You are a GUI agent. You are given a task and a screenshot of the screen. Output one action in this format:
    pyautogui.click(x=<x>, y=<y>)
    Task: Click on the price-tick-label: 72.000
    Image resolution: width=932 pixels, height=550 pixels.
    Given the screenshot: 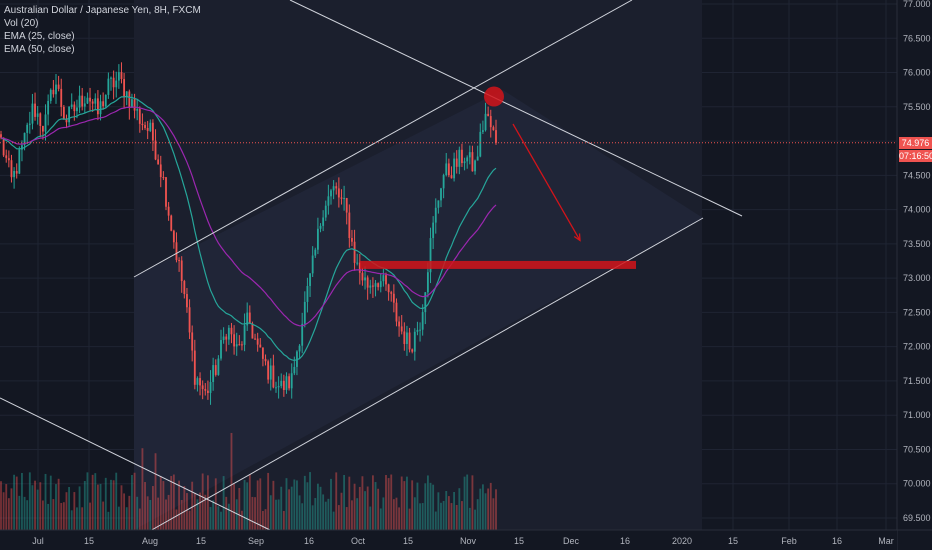 What is the action you would take?
    pyautogui.click(x=917, y=347)
    